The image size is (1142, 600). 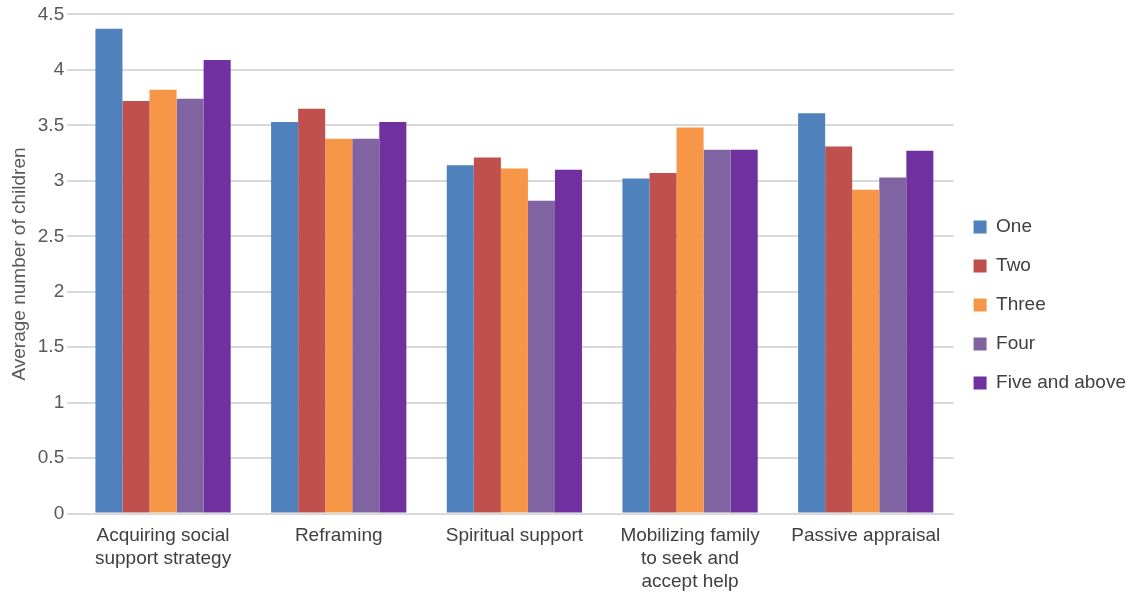 I want to click on legend-label: Three, so click(x=1021, y=304).